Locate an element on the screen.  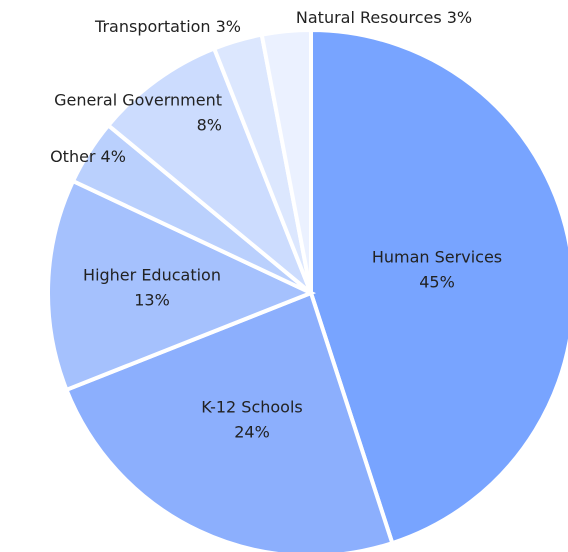
slice-label: Other is located at coordinates (73, 156).